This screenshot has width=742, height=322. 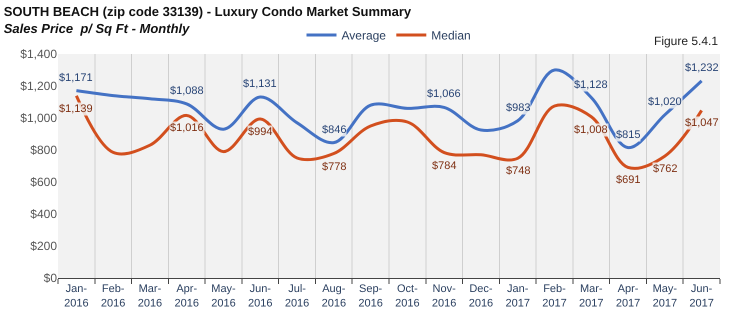 What do you see at coordinates (76, 109) in the screenshot?
I see `data-label: $1,139` at bounding box center [76, 109].